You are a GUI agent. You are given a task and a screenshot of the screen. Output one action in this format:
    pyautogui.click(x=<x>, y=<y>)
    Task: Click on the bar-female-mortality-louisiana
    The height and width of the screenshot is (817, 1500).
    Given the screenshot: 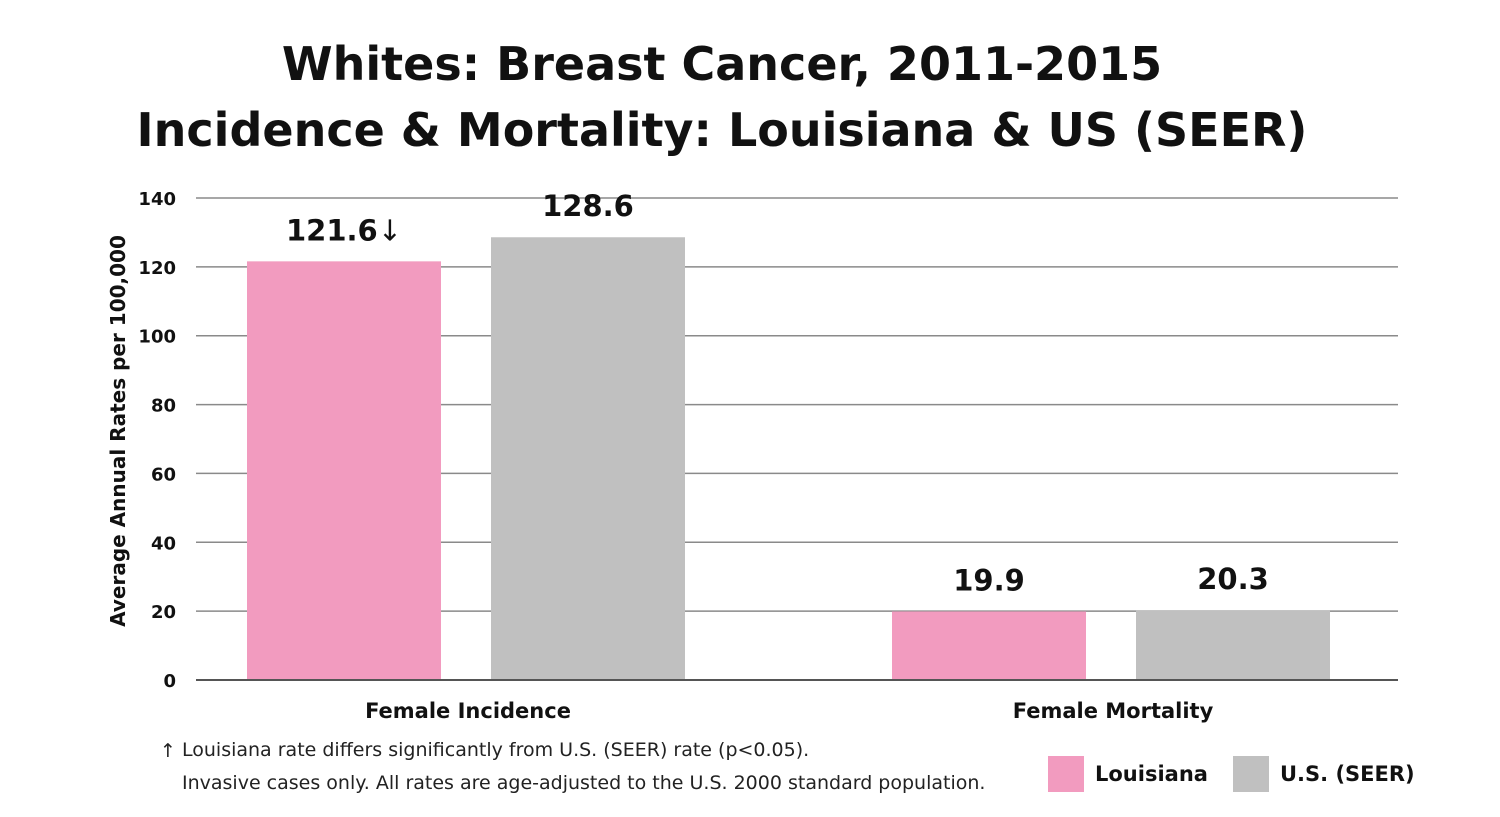 What is the action you would take?
    pyautogui.click(x=989, y=645)
    